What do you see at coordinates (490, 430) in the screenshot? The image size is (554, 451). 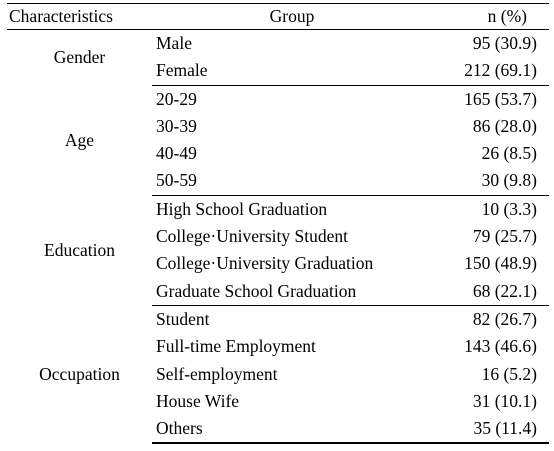 I see `n-percent-cell: 35 (11.4)` at bounding box center [490, 430].